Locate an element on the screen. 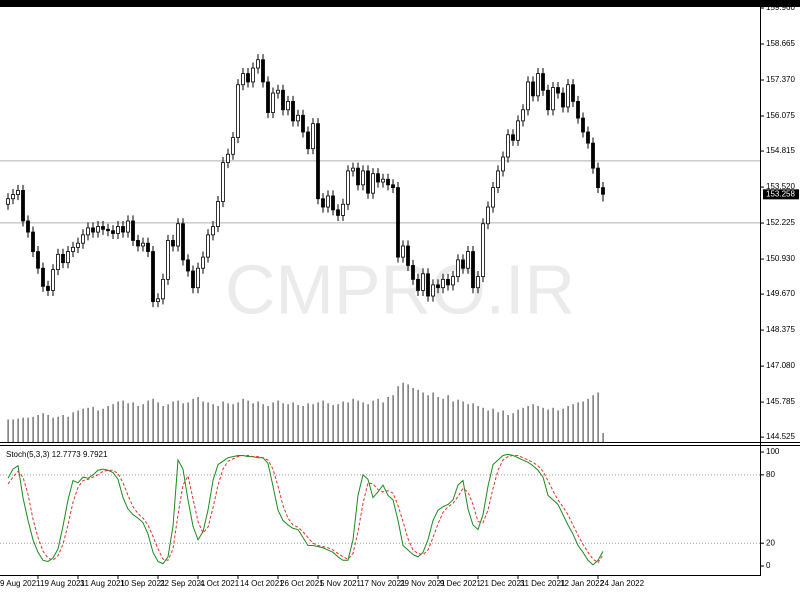 The image size is (800, 600). y-tick-label: 147.080 is located at coordinates (780, 365).